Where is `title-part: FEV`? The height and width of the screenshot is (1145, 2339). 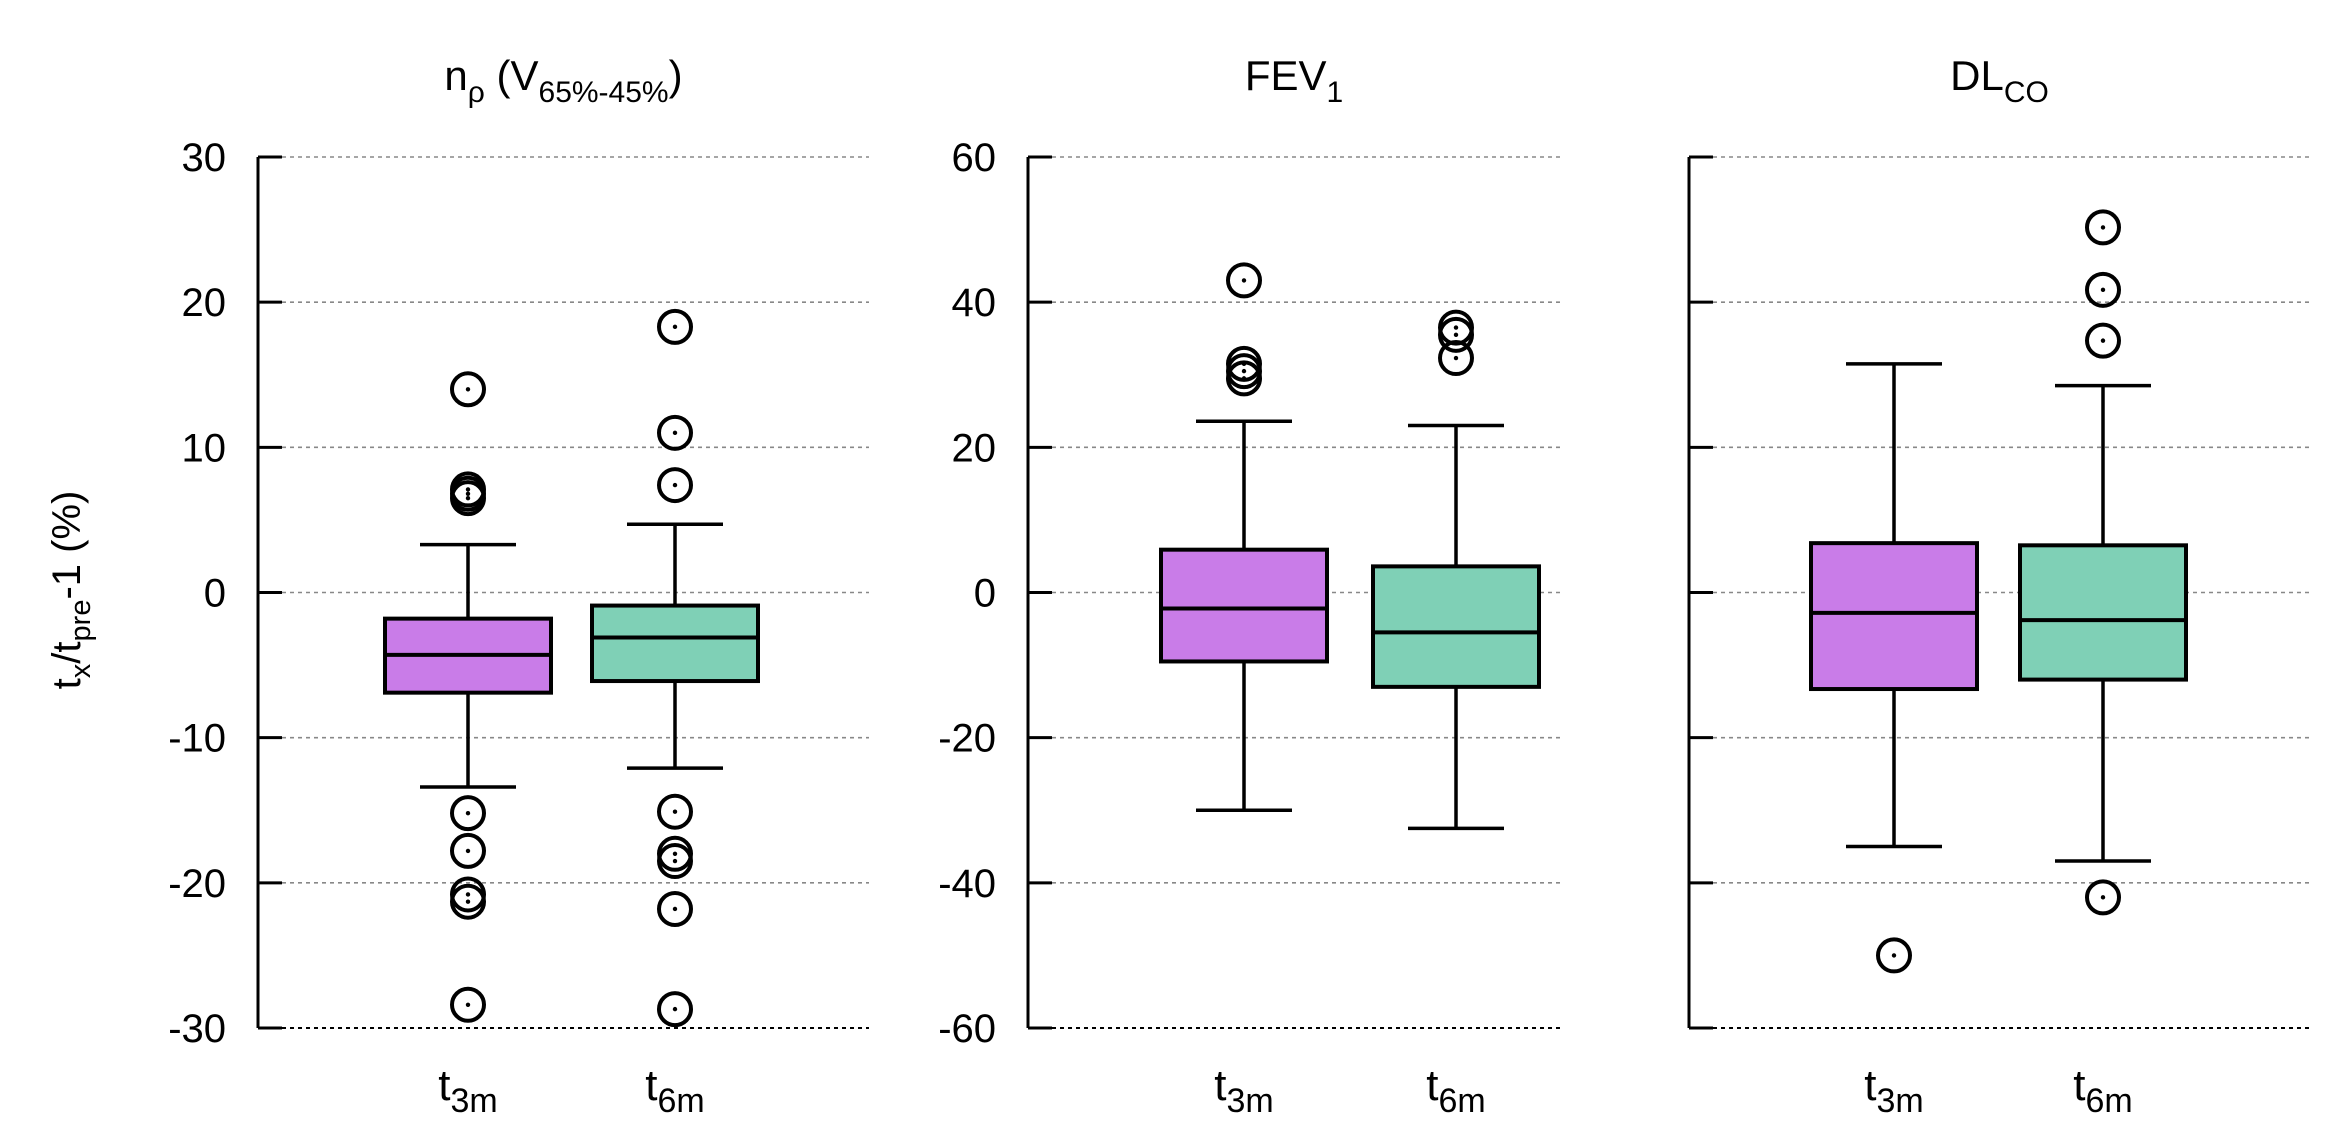
title-part: FEV is located at coordinates (1286, 75).